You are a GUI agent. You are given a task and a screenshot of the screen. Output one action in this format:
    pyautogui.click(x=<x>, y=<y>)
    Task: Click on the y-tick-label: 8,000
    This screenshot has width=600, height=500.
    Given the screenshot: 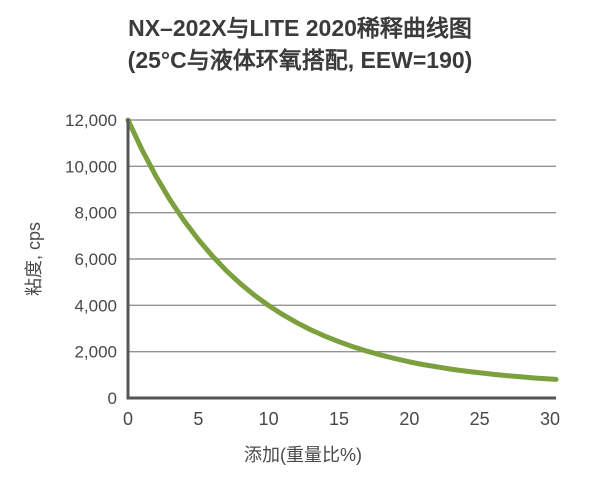 What is the action you would take?
    pyautogui.click(x=95, y=213)
    